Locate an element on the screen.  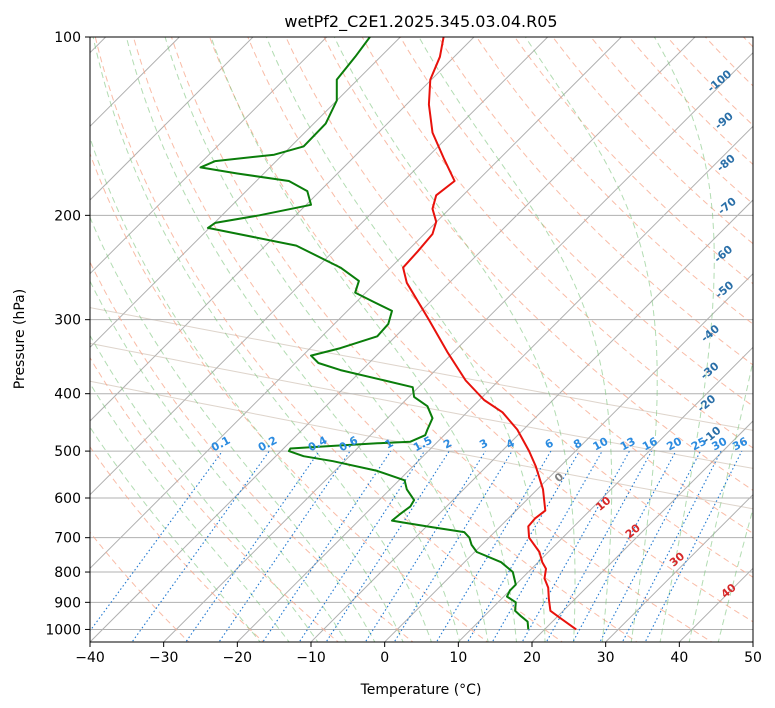
x-tick-label: 40 is located at coordinates (679, 658).